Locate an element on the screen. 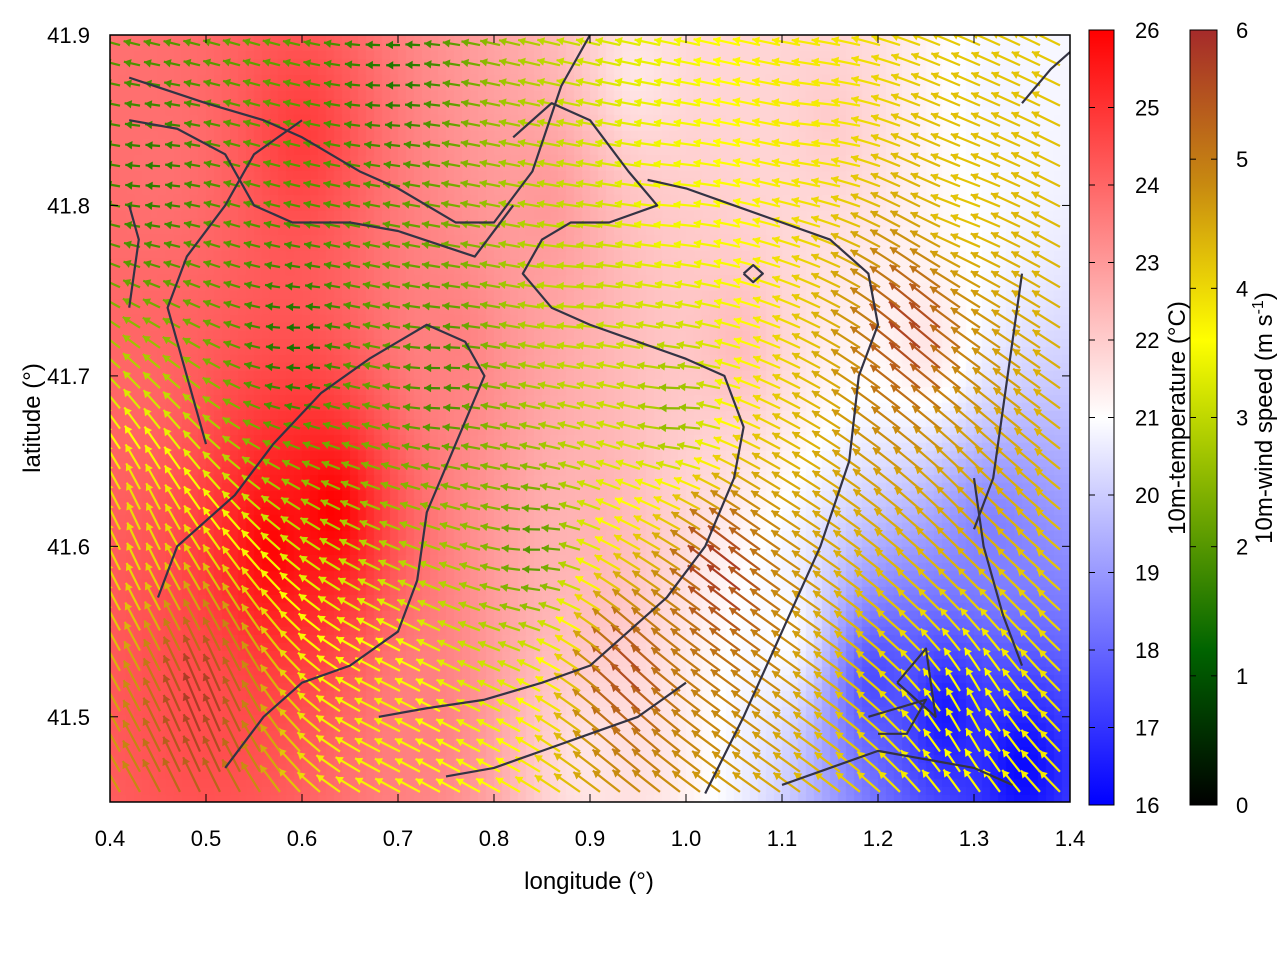 The height and width of the screenshot is (960, 1280). colorbar-tick-label: 25 is located at coordinates (1147, 108).